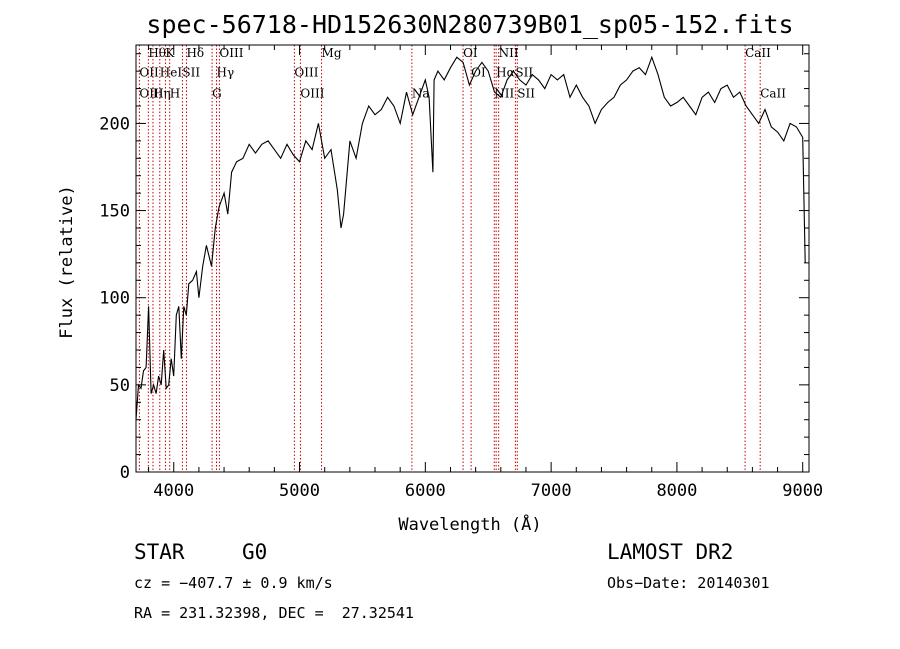 This screenshot has width=900, height=649. I want to click on x-tick-label: 4000, so click(173, 491).